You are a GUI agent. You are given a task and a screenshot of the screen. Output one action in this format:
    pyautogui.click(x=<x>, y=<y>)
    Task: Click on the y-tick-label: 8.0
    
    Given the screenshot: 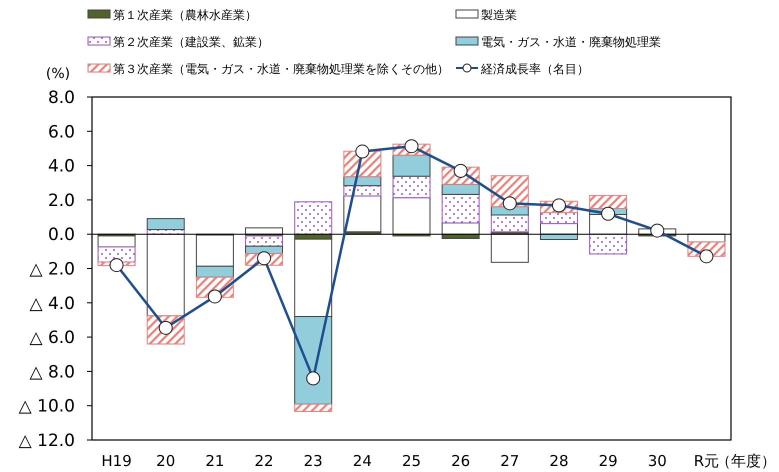 What is the action you would take?
    pyautogui.click(x=61, y=98)
    